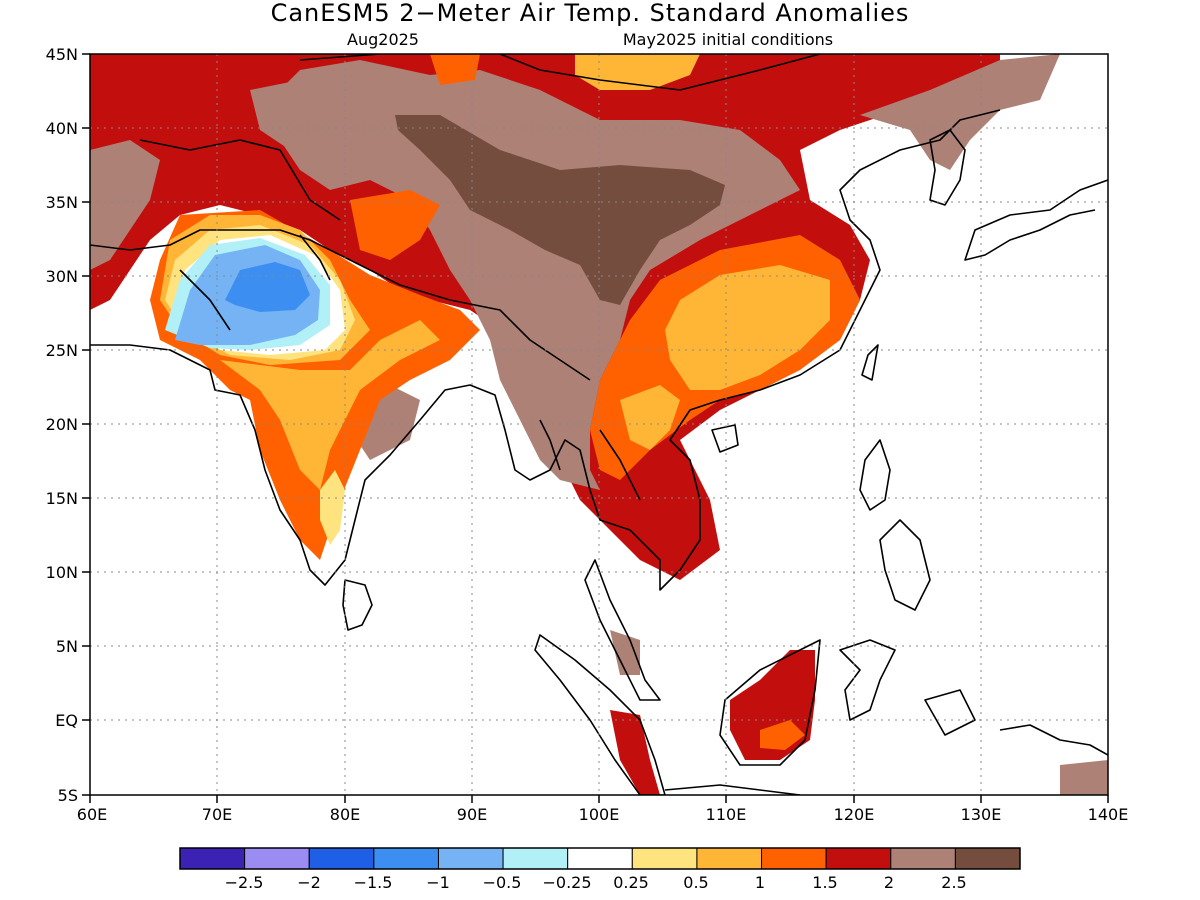 The height and width of the screenshot is (900, 1200). What do you see at coordinates (290, 115) in the screenshot?
I see `anomaly-region-2-kazakh` at bounding box center [290, 115].